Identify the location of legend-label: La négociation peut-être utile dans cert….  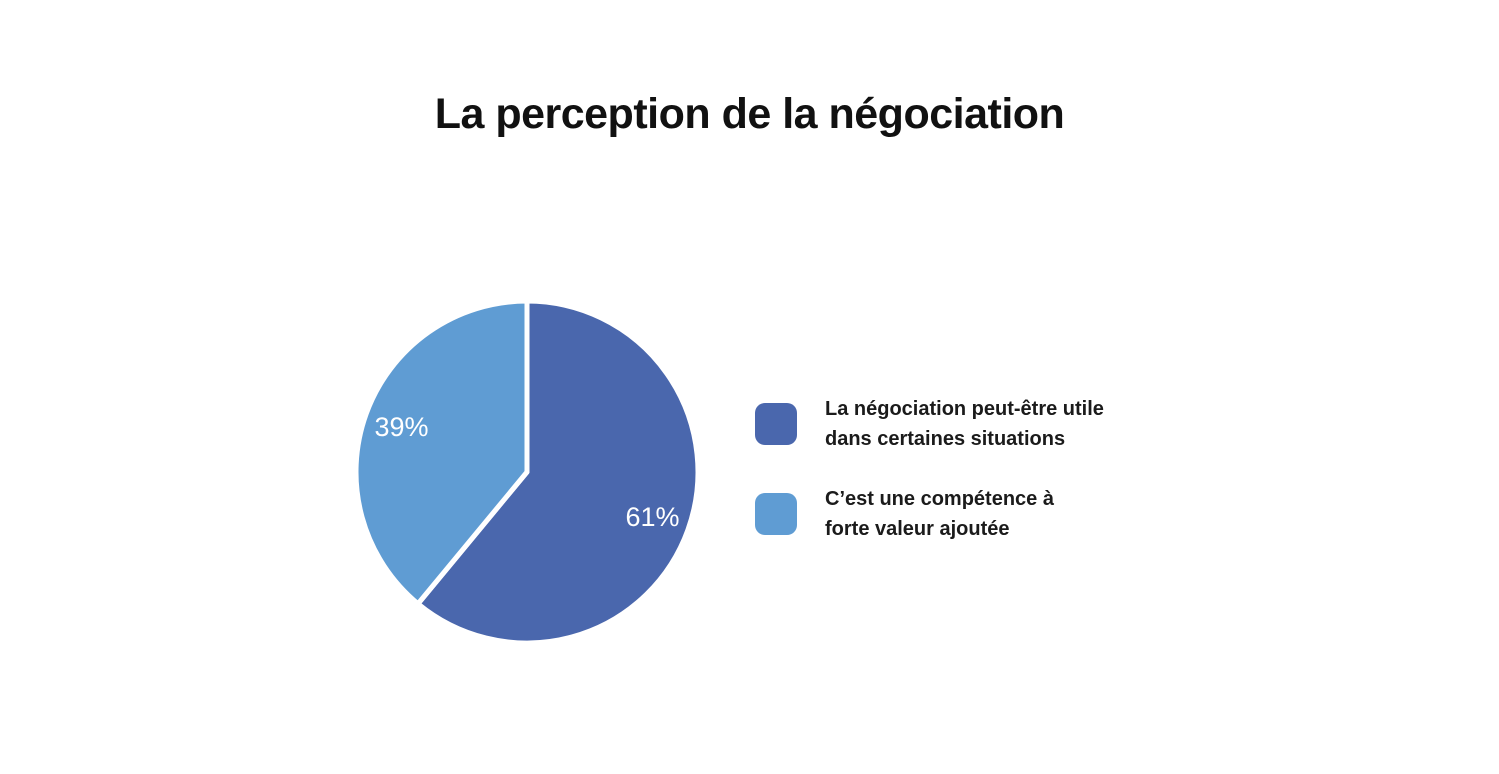
(964, 424).